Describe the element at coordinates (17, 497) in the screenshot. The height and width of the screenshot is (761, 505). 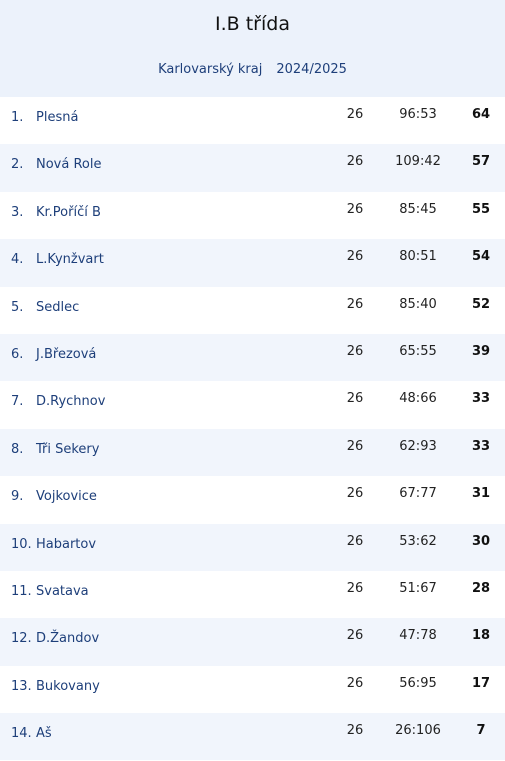
I see `rank: 9.` at that location.